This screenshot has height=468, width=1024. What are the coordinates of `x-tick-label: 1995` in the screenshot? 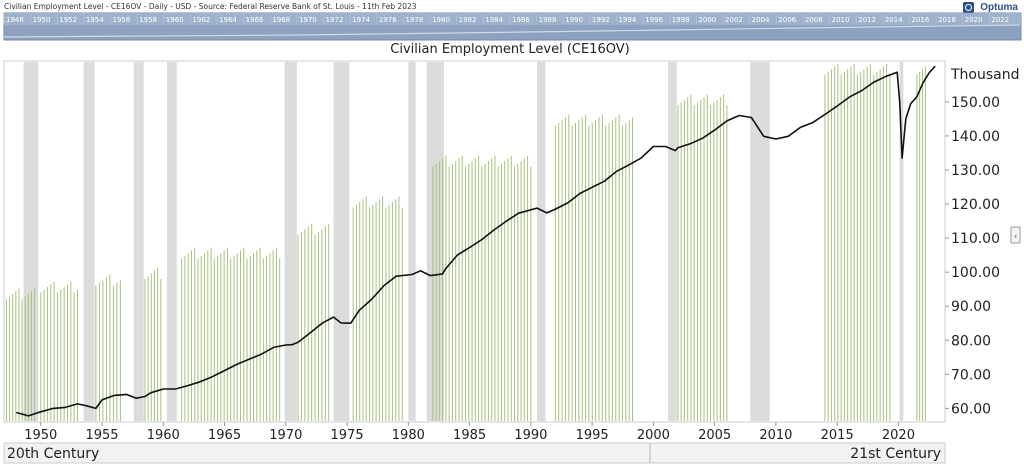 It's located at (592, 435).